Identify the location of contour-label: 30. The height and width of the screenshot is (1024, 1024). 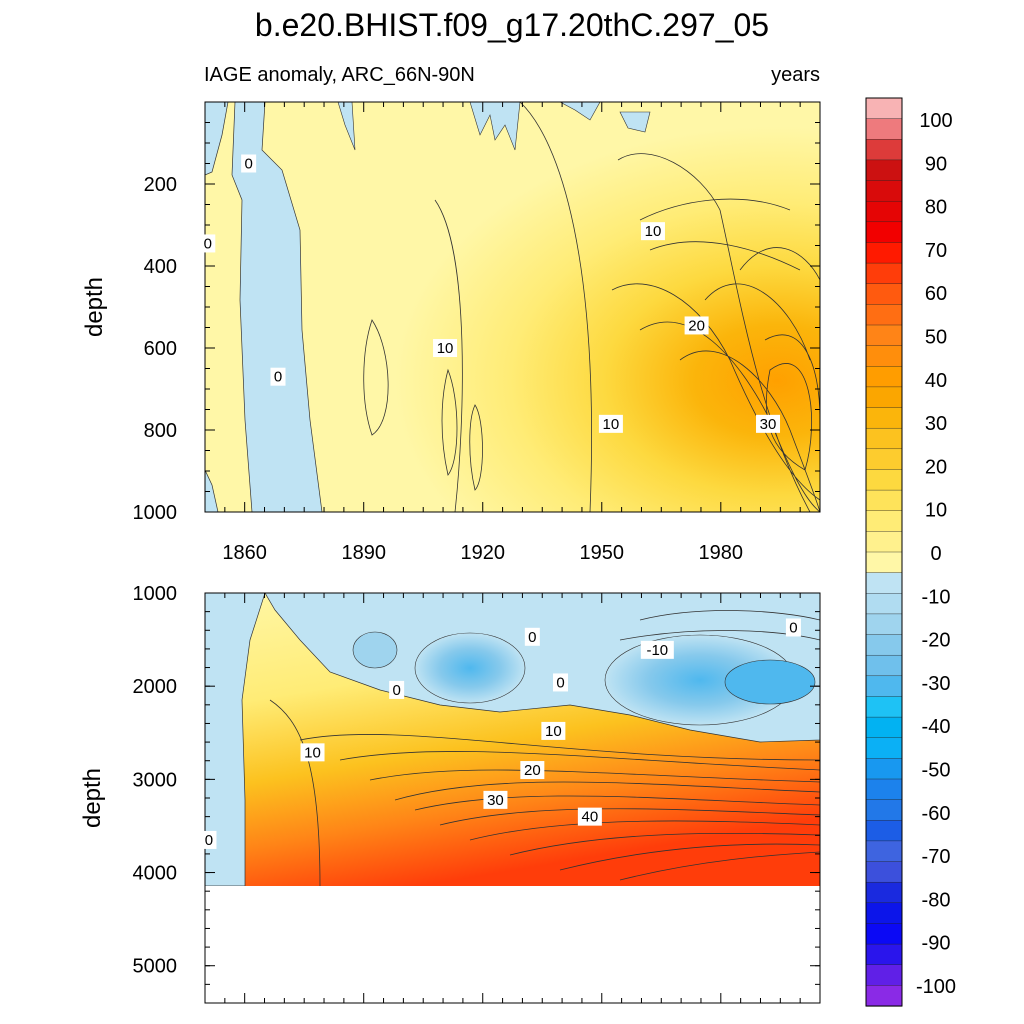
(768, 424).